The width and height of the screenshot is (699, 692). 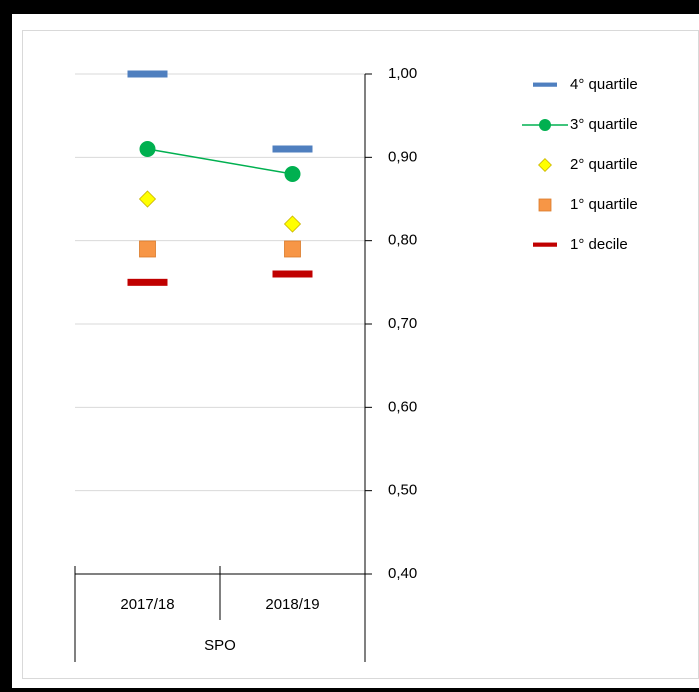 What do you see at coordinates (220, 645) in the screenshot?
I see `group-label: SPO` at bounding box center [220, 645].